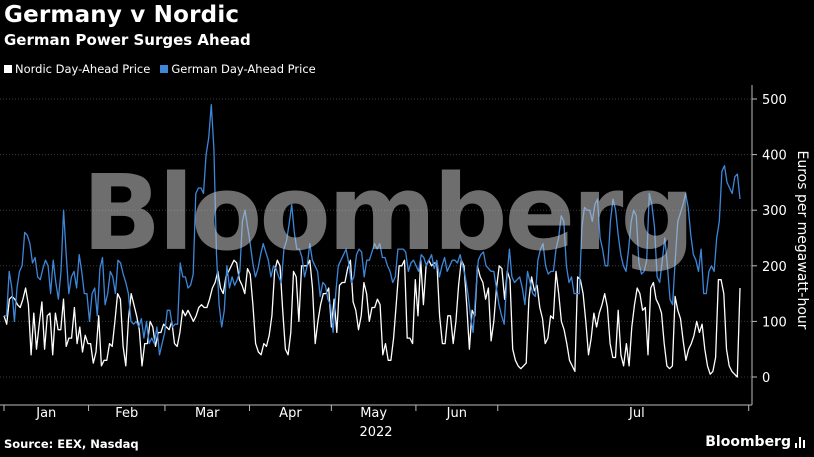  Describe the element at coordinates (122, 15) in the screenshot. I see `chart-title: Germany v Nordic` at that location.